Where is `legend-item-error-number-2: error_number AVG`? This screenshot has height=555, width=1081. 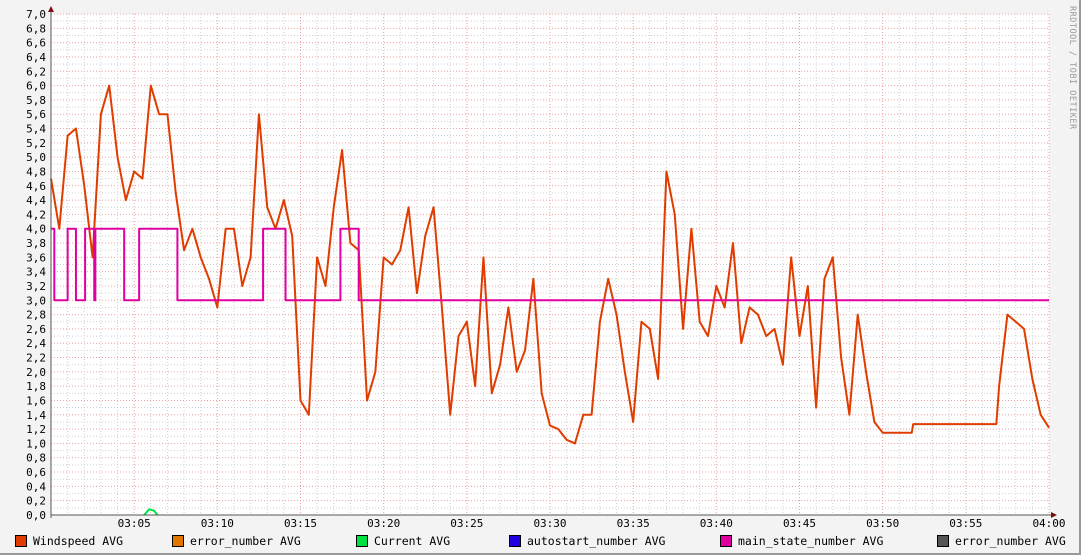 legend-item-error-number-2: error_number AVG is located at coordinates (1001, 541).